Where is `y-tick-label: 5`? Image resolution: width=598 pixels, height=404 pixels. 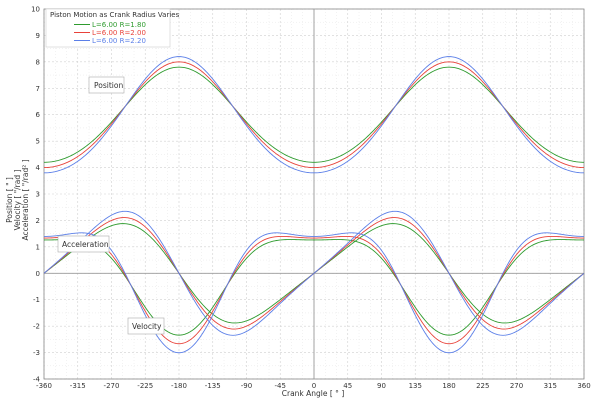 y-tick-label: 5 is located at coordinates (38, 142).